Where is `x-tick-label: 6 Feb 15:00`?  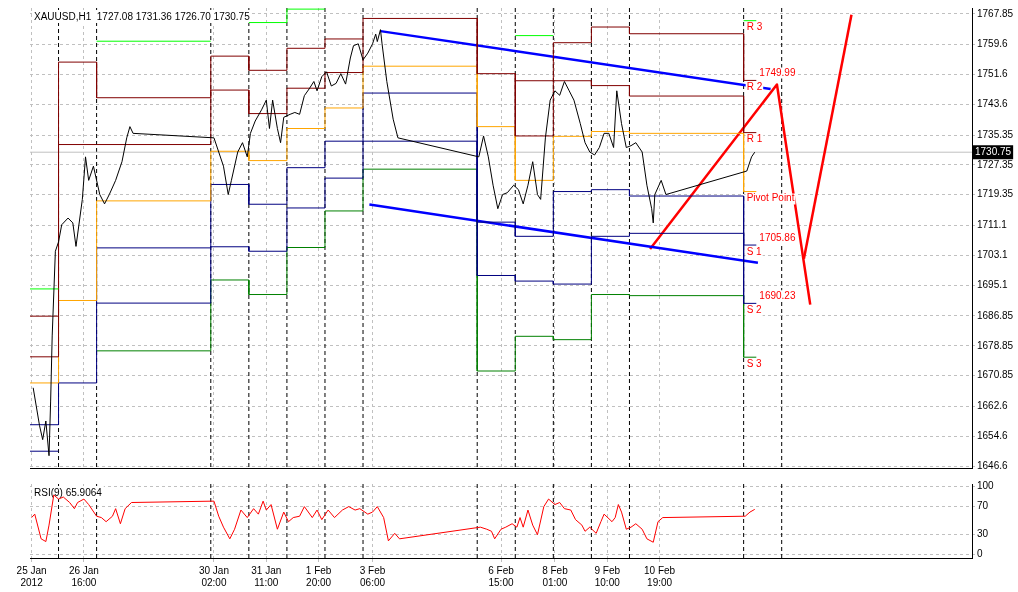 x-tick-label: 6 Feb 15:00 is located at coordinates (501, 576).